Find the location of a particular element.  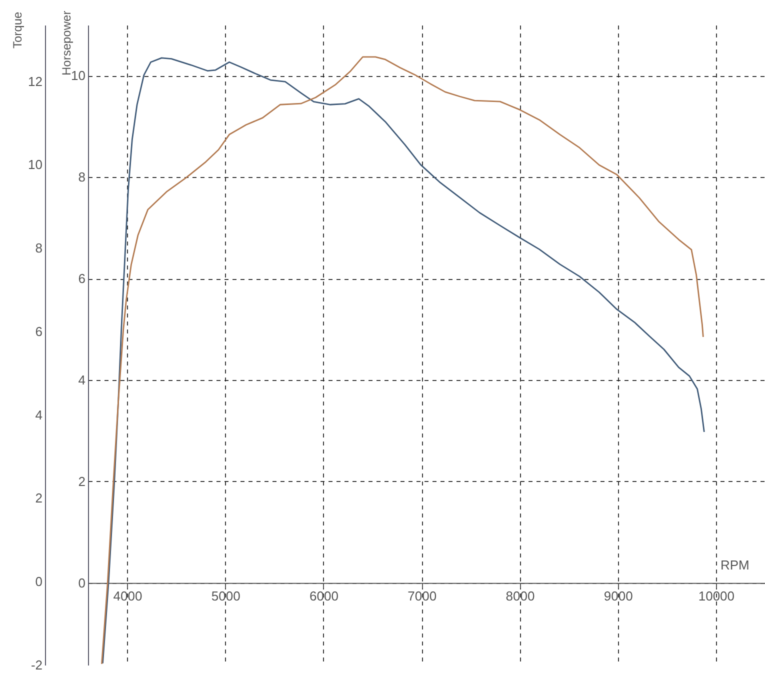

y2-tick-label: 8 is located at coordinates (82, 177).